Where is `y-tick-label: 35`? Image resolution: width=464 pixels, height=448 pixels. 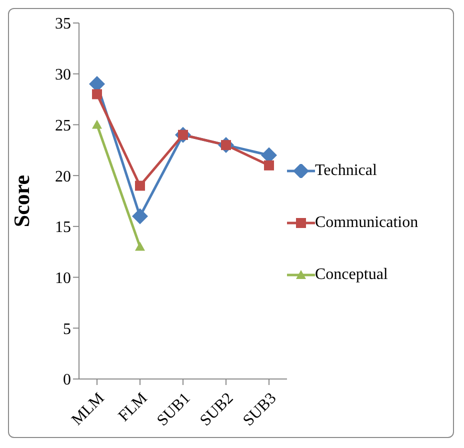 y-tick-label: 35 is located at coordinates (63, 24).